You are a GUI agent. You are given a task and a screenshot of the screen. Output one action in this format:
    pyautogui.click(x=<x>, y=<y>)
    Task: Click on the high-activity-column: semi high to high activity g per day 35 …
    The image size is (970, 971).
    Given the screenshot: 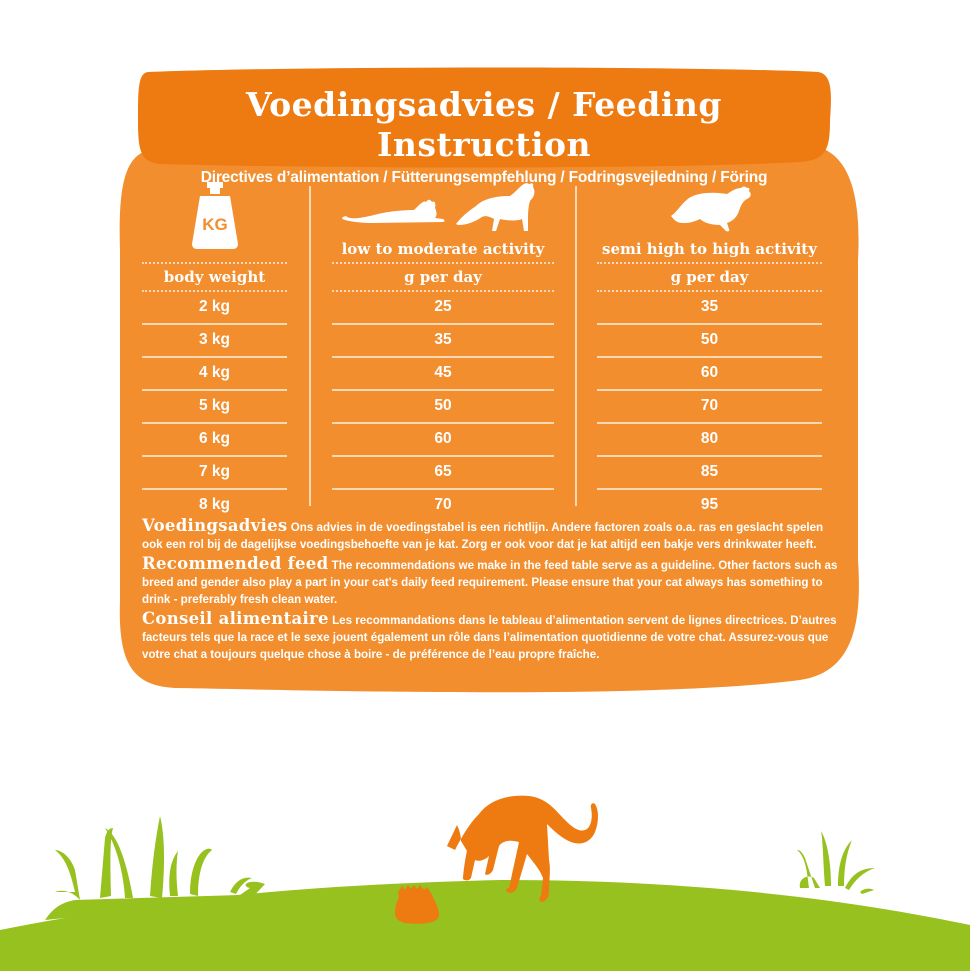 What is the action you would take?
    pyautogui.click(x=709, y=350)
    